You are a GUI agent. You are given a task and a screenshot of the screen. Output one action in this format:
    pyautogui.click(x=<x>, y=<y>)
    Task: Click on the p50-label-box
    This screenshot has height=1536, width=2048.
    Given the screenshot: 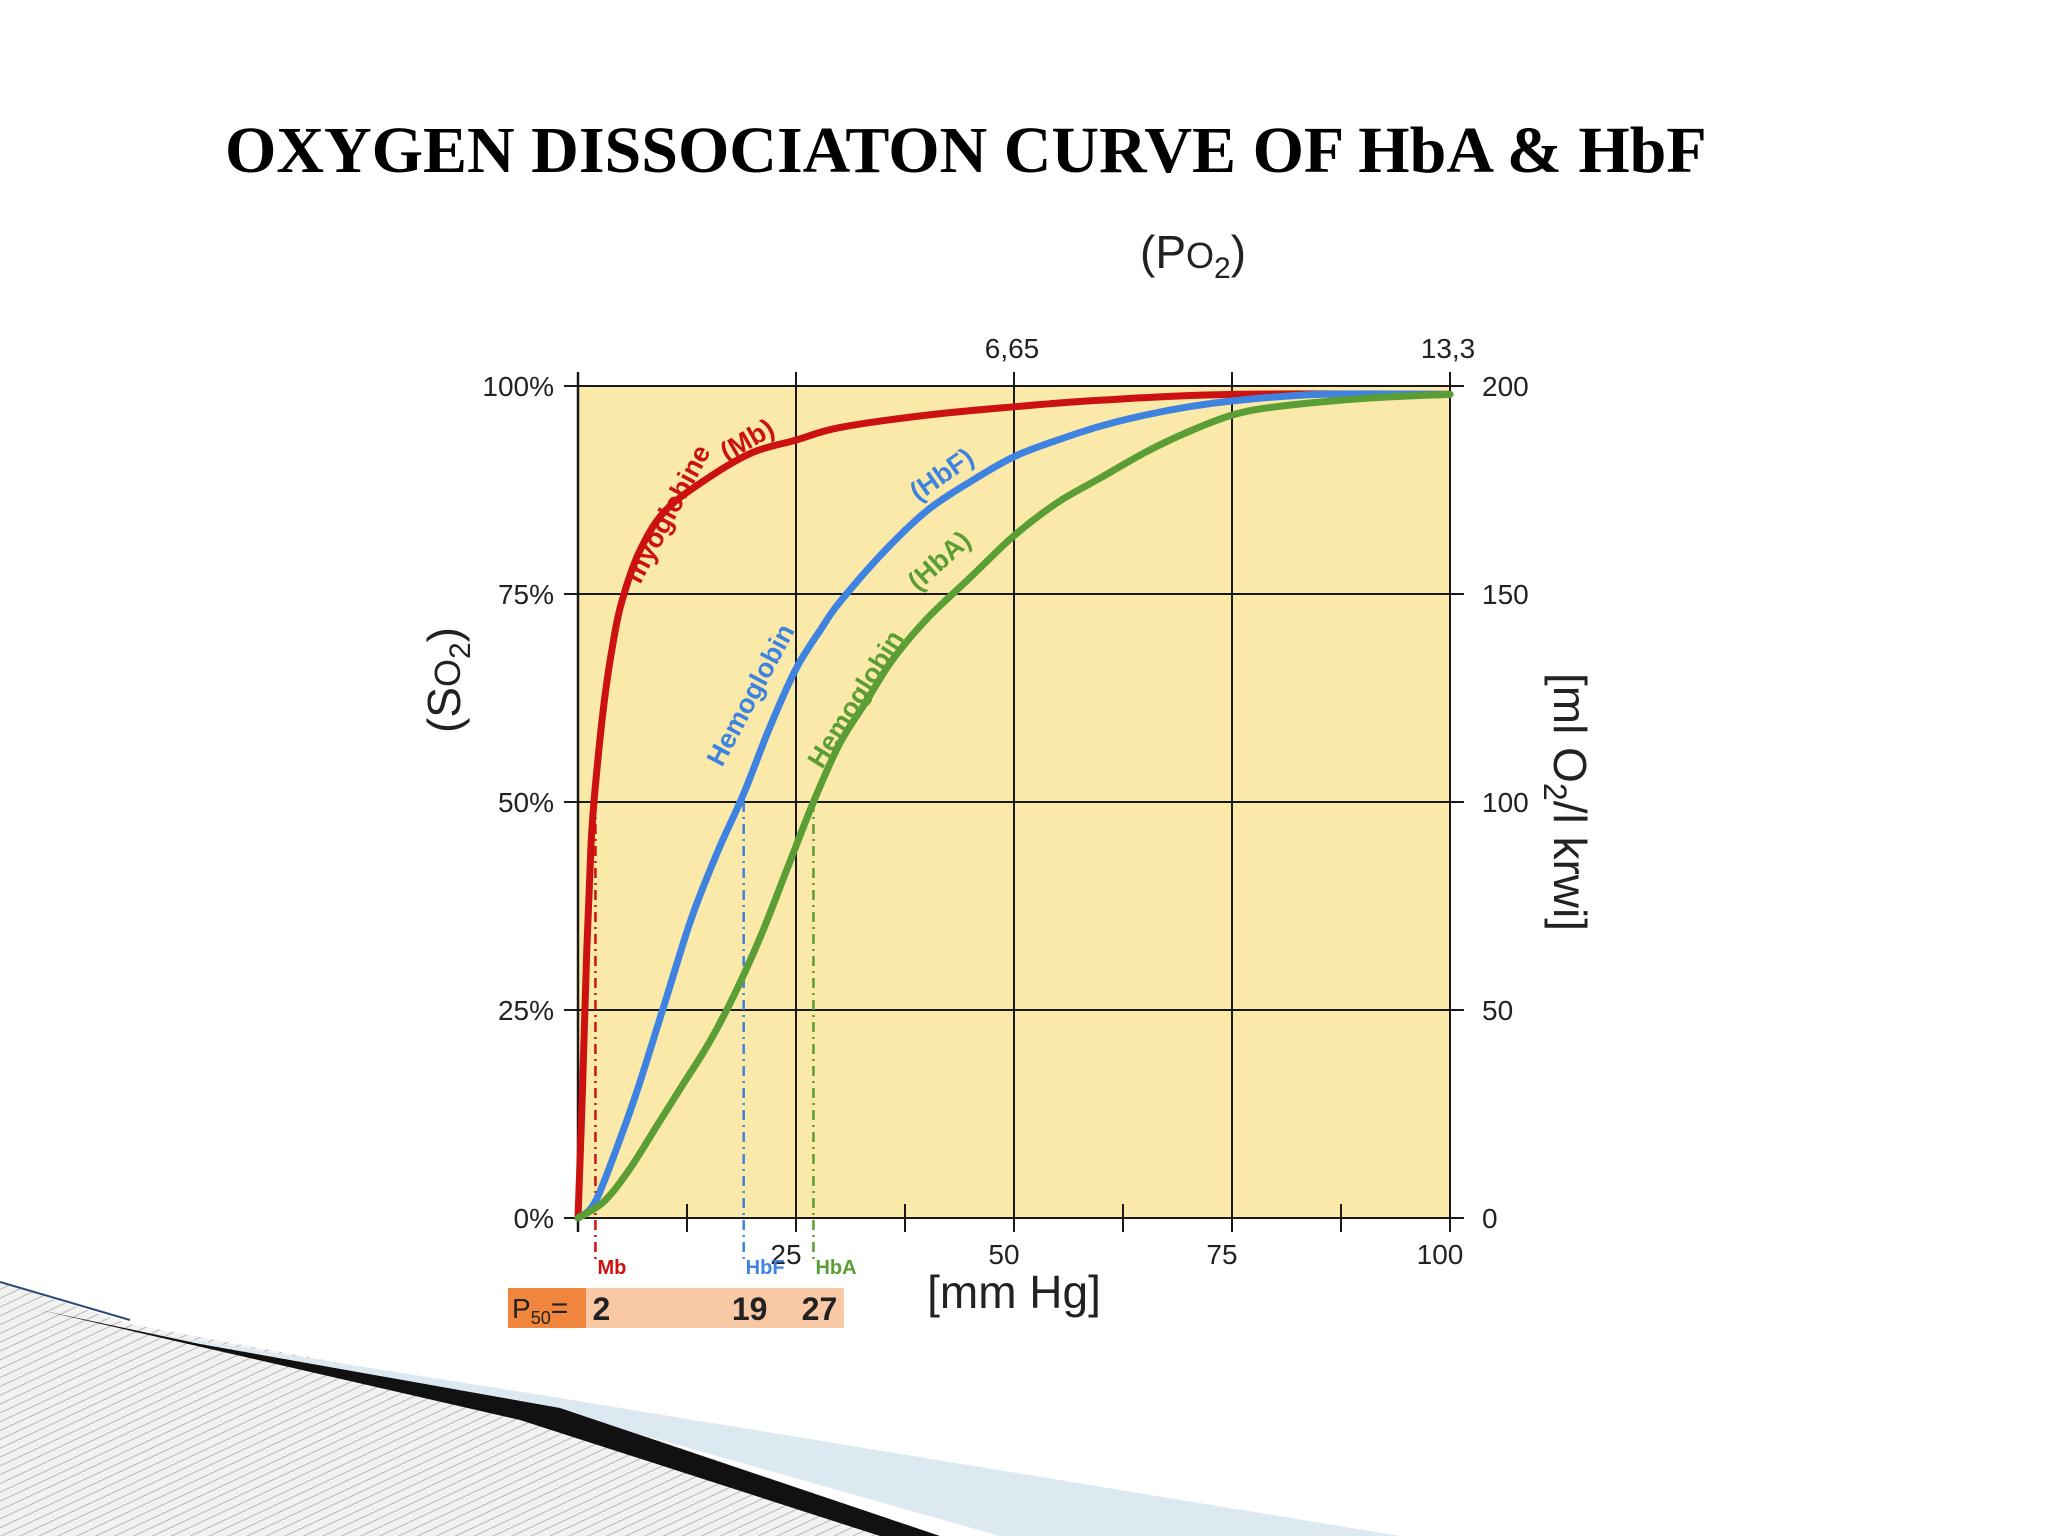 What is the action you would take?
    pyautogui.click(x=547, y=1308)
    